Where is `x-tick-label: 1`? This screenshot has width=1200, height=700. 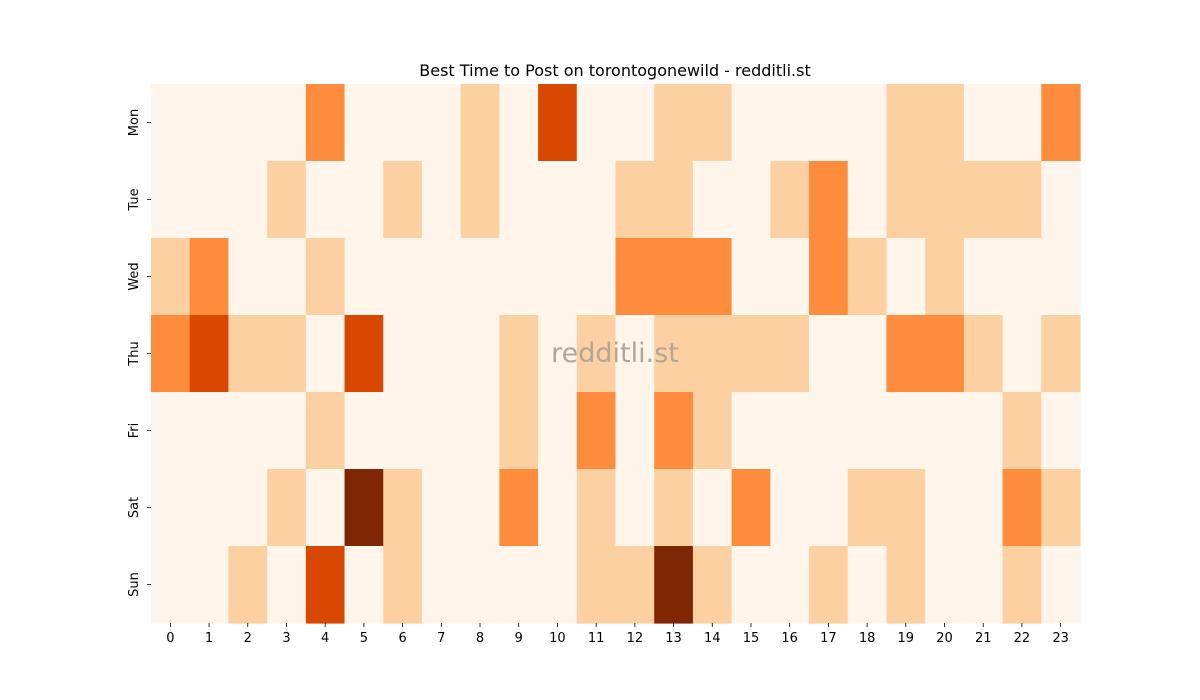
x-tick-label: 1 is located at coordinates (209, 638).